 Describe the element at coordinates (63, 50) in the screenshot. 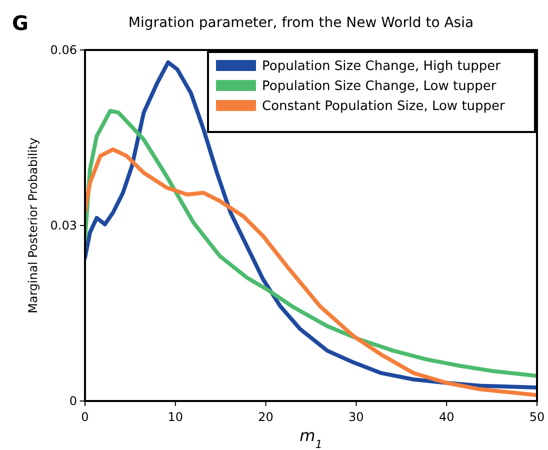

I see `y-tick-label: 0.06` at that location.